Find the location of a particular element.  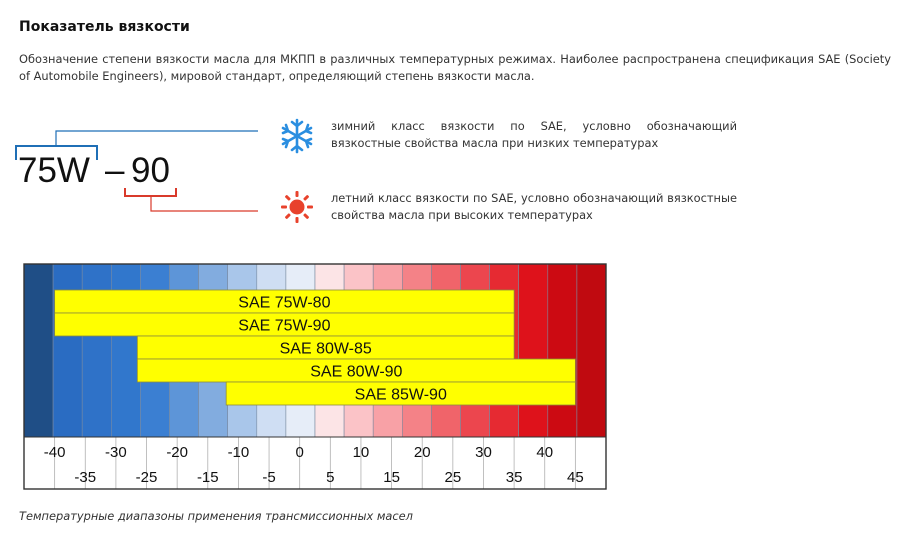

snowflake-icon is located at coordinates (297, 138).